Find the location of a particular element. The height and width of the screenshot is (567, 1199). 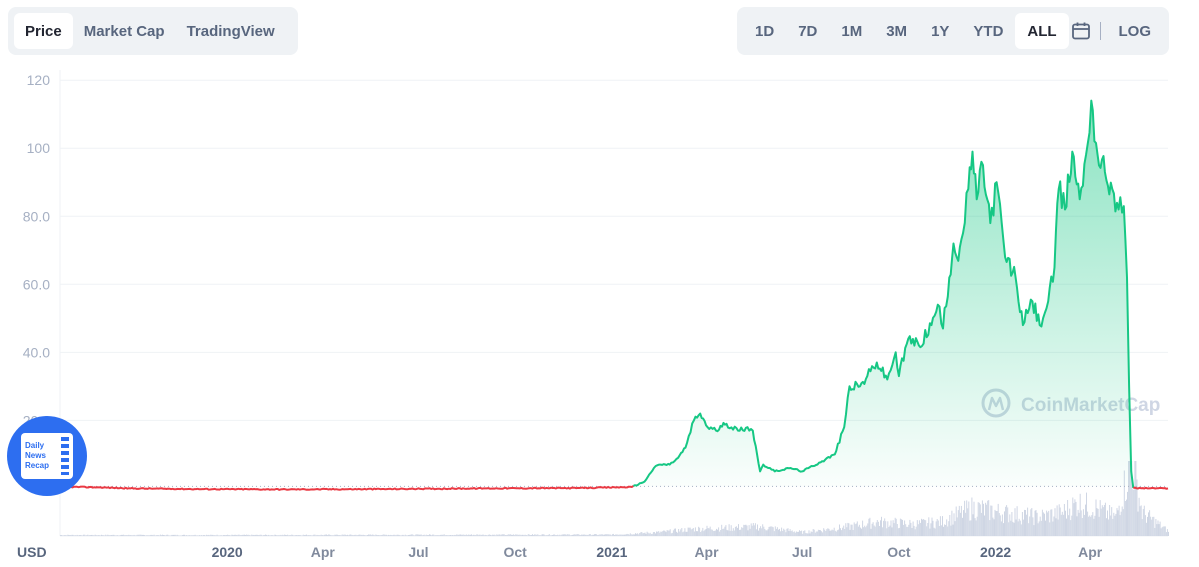

range-7d-button: 7D is located at coordinates (808, 31).